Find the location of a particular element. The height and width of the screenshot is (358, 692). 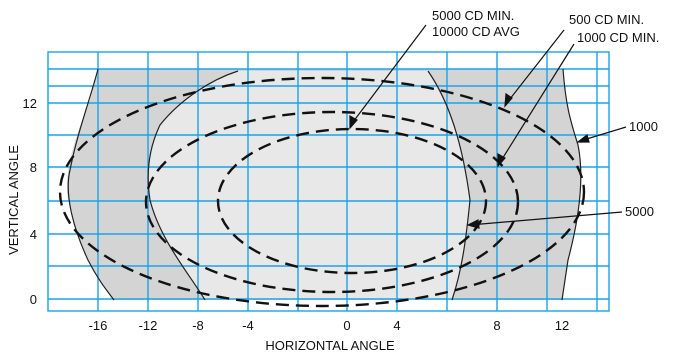

annotation-1000: 1000 is located at coordinates (643, 126).